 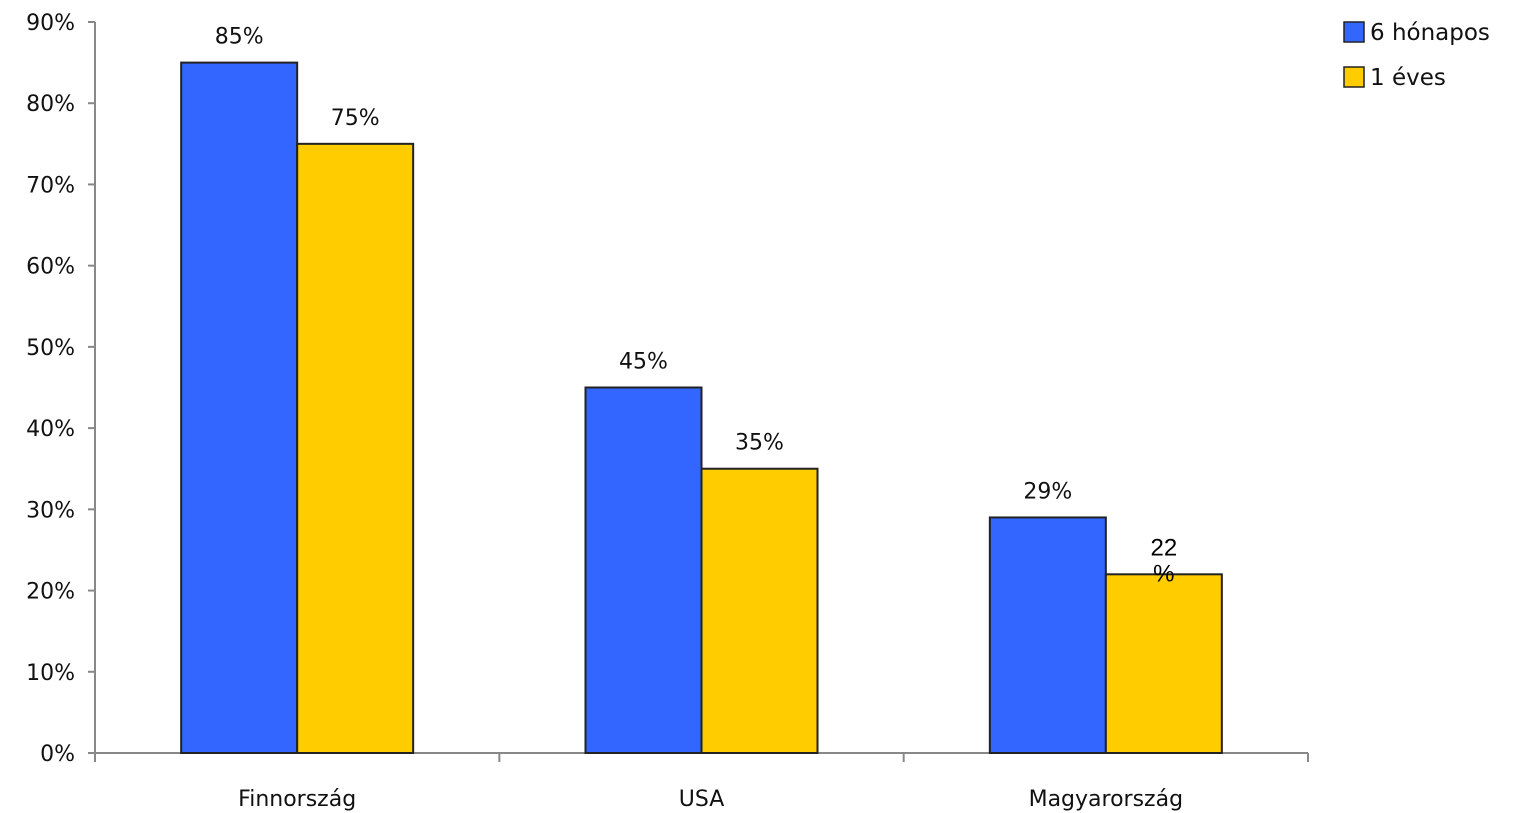 I want to click on legend-label: 1 éves, so click(x=1408, y=78).